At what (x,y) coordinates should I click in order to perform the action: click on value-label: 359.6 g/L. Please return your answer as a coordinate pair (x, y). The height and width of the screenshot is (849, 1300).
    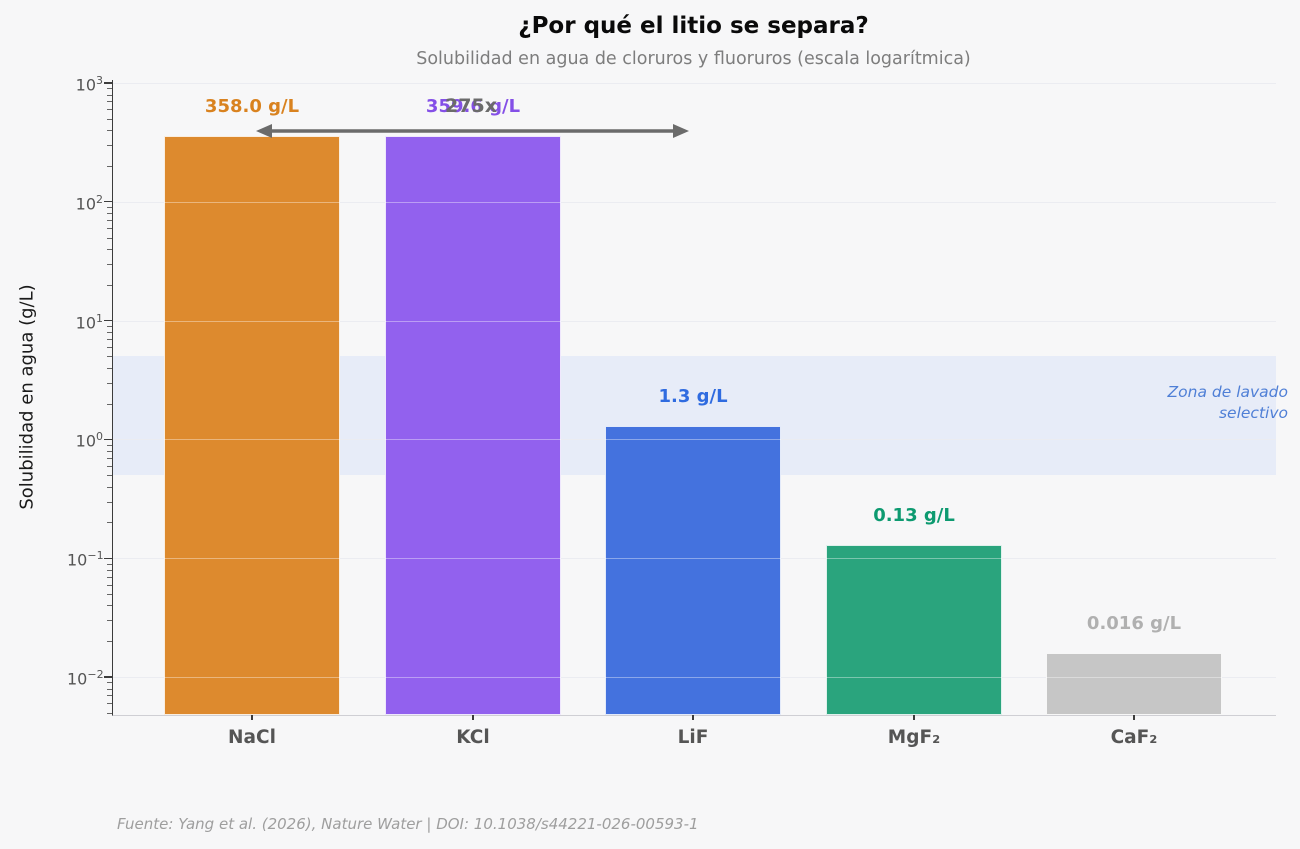
    Looking at the image, I should click on (473, 106).